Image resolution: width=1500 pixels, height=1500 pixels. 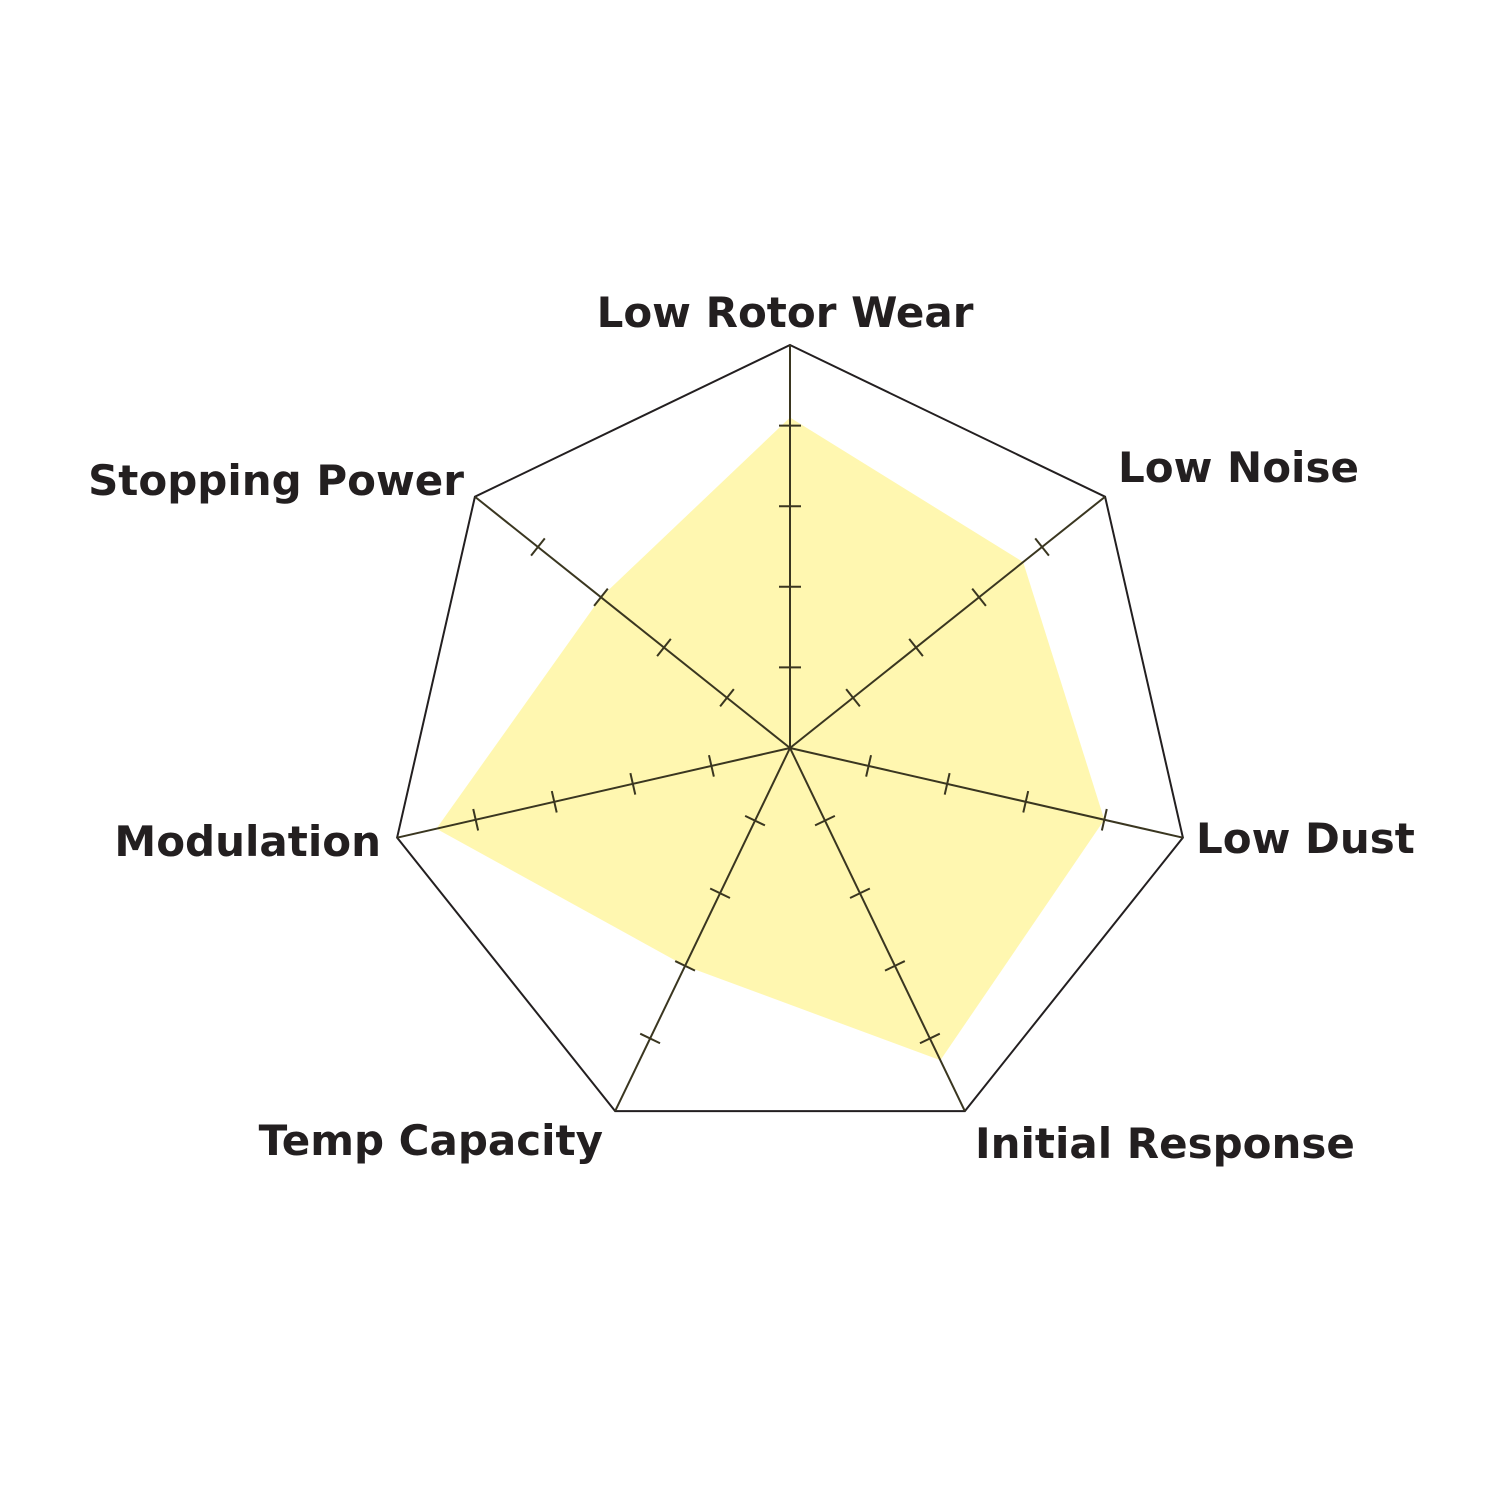 What do you see at coordinates (431, 1140) in the screenshot?
I see `axis-label: Temp Capacity` at bounding box center [431, 1140].